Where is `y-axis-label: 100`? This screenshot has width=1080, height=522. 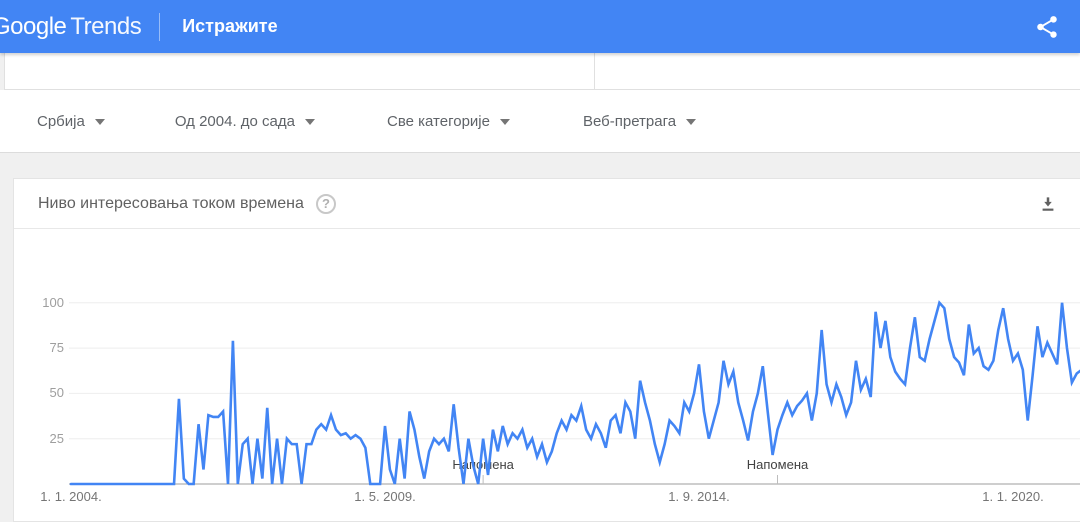 y-axis-label: 100 is located at coordinates (53, 302).